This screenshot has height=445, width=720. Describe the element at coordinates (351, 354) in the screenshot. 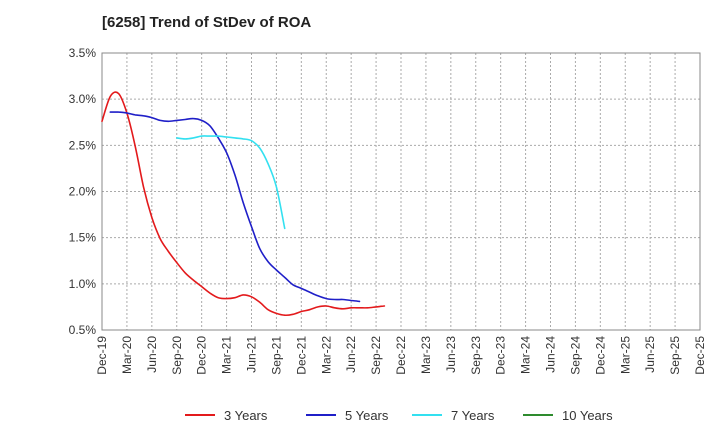

I see `x-tick-label: Jun-22` at that location.